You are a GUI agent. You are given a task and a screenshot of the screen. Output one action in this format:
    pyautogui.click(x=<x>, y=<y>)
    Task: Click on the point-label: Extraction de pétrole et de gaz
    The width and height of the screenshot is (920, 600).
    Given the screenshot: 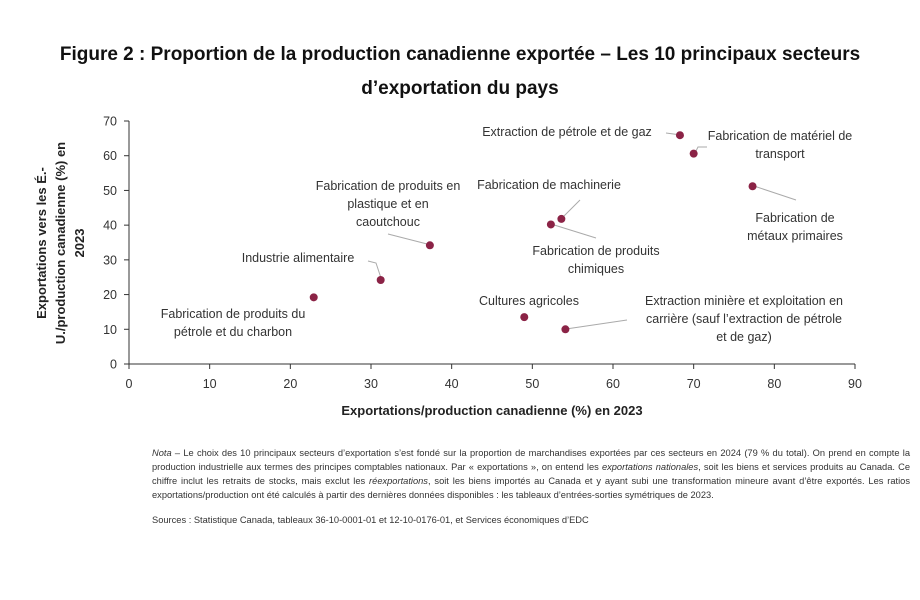 What is the action you would take?
    pyautogui.click(x=567, y=132)
    